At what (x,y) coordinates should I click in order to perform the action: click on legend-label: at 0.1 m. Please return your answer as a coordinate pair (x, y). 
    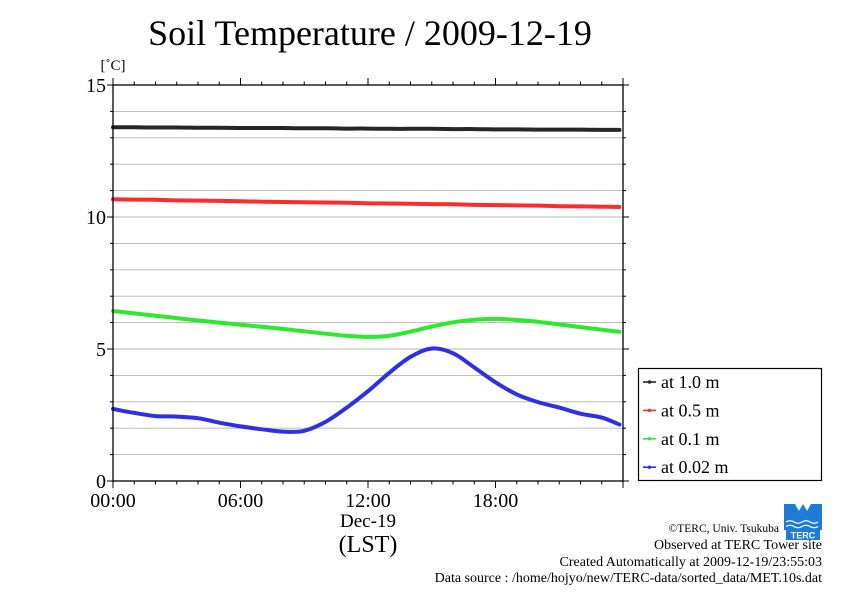
    Looking at the image, I should click on (690, 439).